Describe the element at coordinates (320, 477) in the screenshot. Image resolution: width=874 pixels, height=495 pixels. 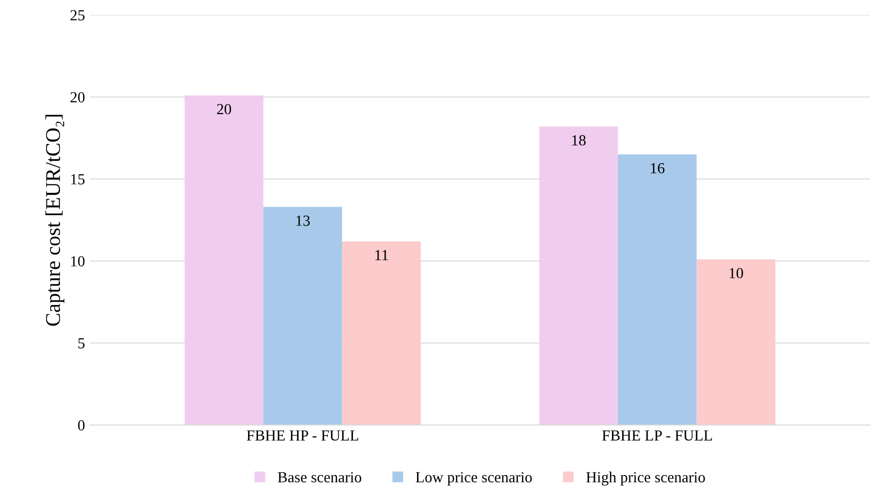
I see `legend-label: Base scenario` at that location.